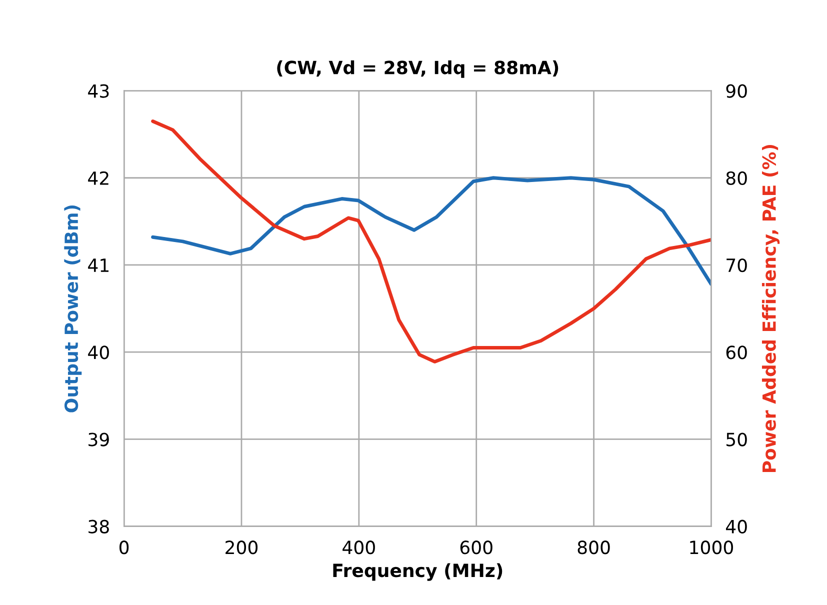  I want to click on x-tick-label: 600, so click(476, 547).